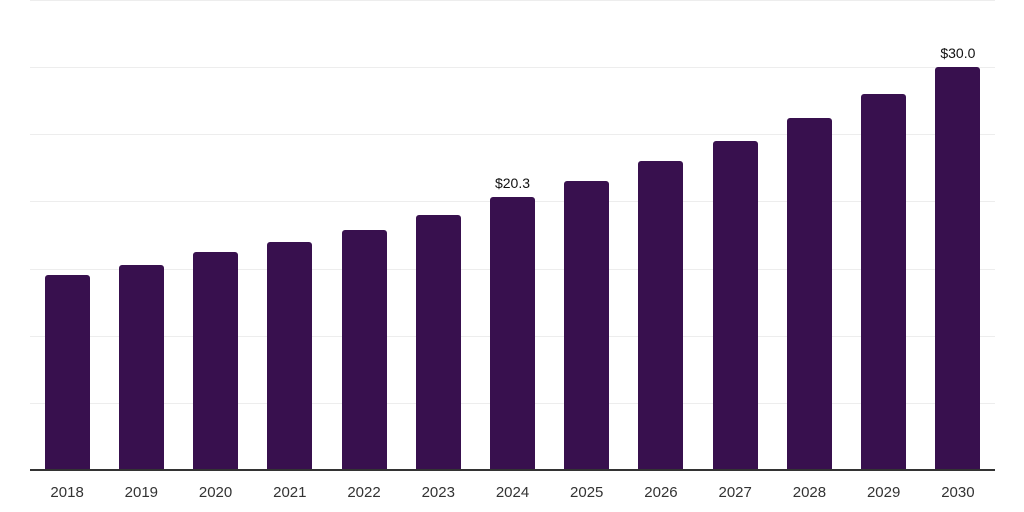 The image size is (1024, 512). Describe the element at coordinates (438, 342) in the screenshot. I see `bar-2023` at that location.